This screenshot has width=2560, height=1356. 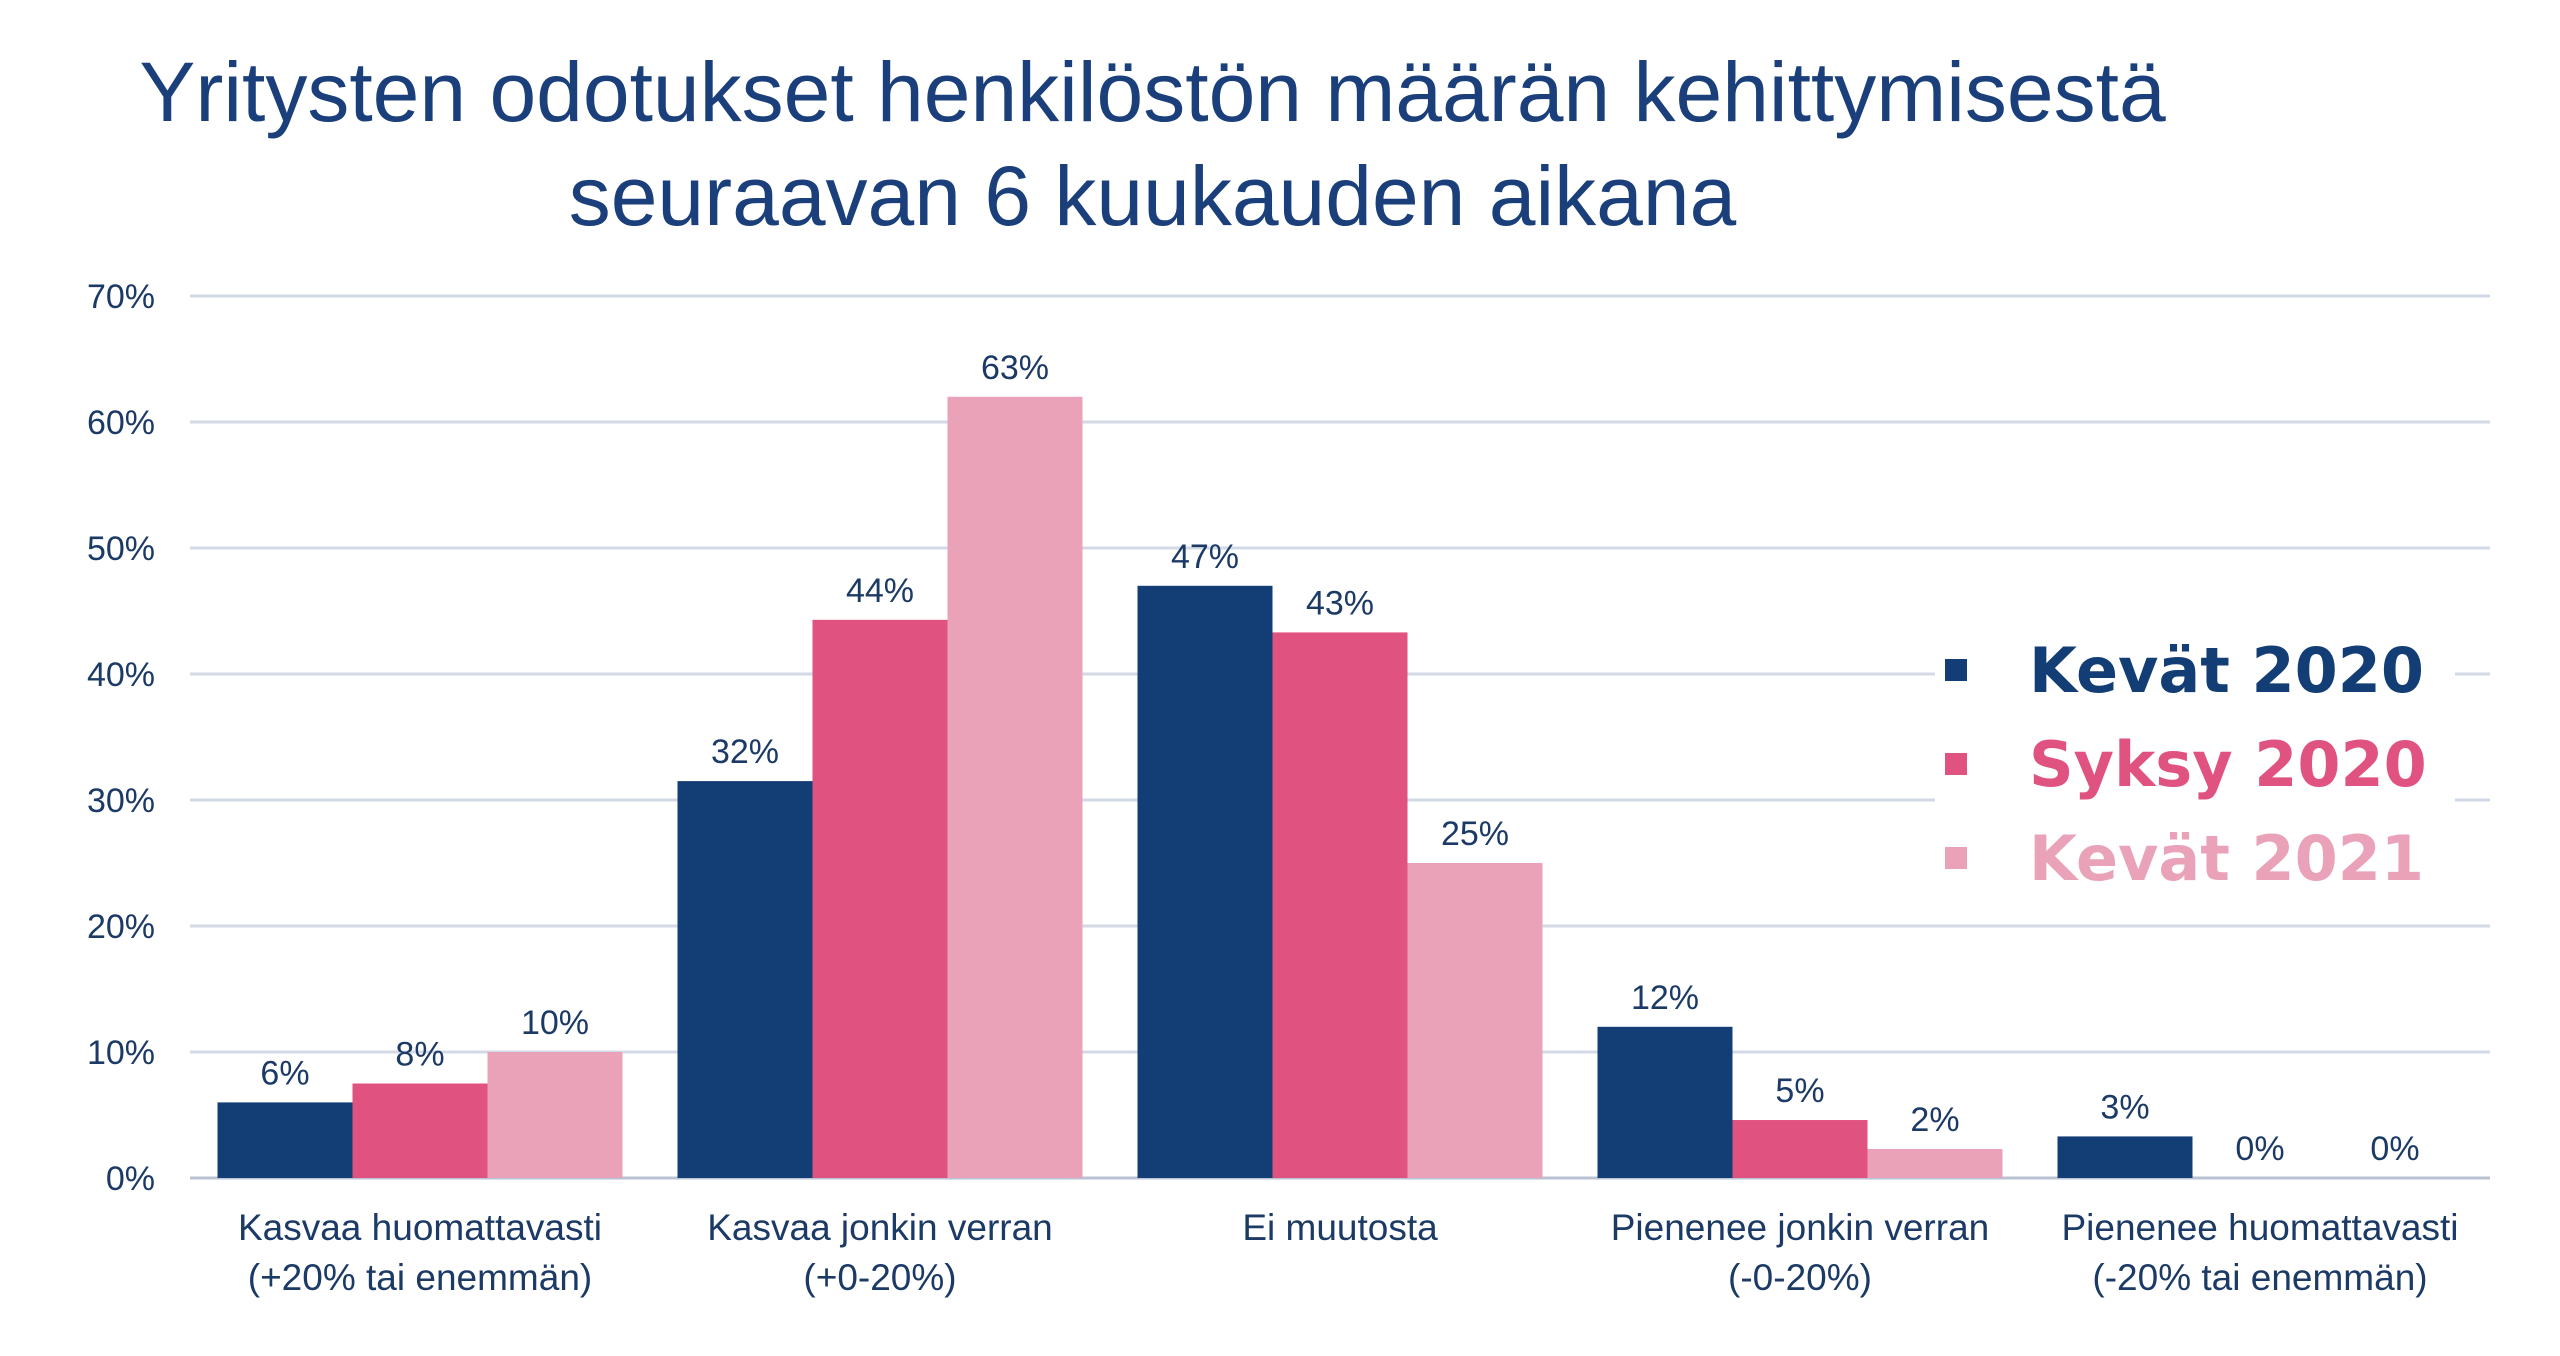 What do you see at coordinates (2260, 1227) in the screenshot?
I see `x-category-label: Pienenee huomattavasti` at bounding box center [2260, 1227].